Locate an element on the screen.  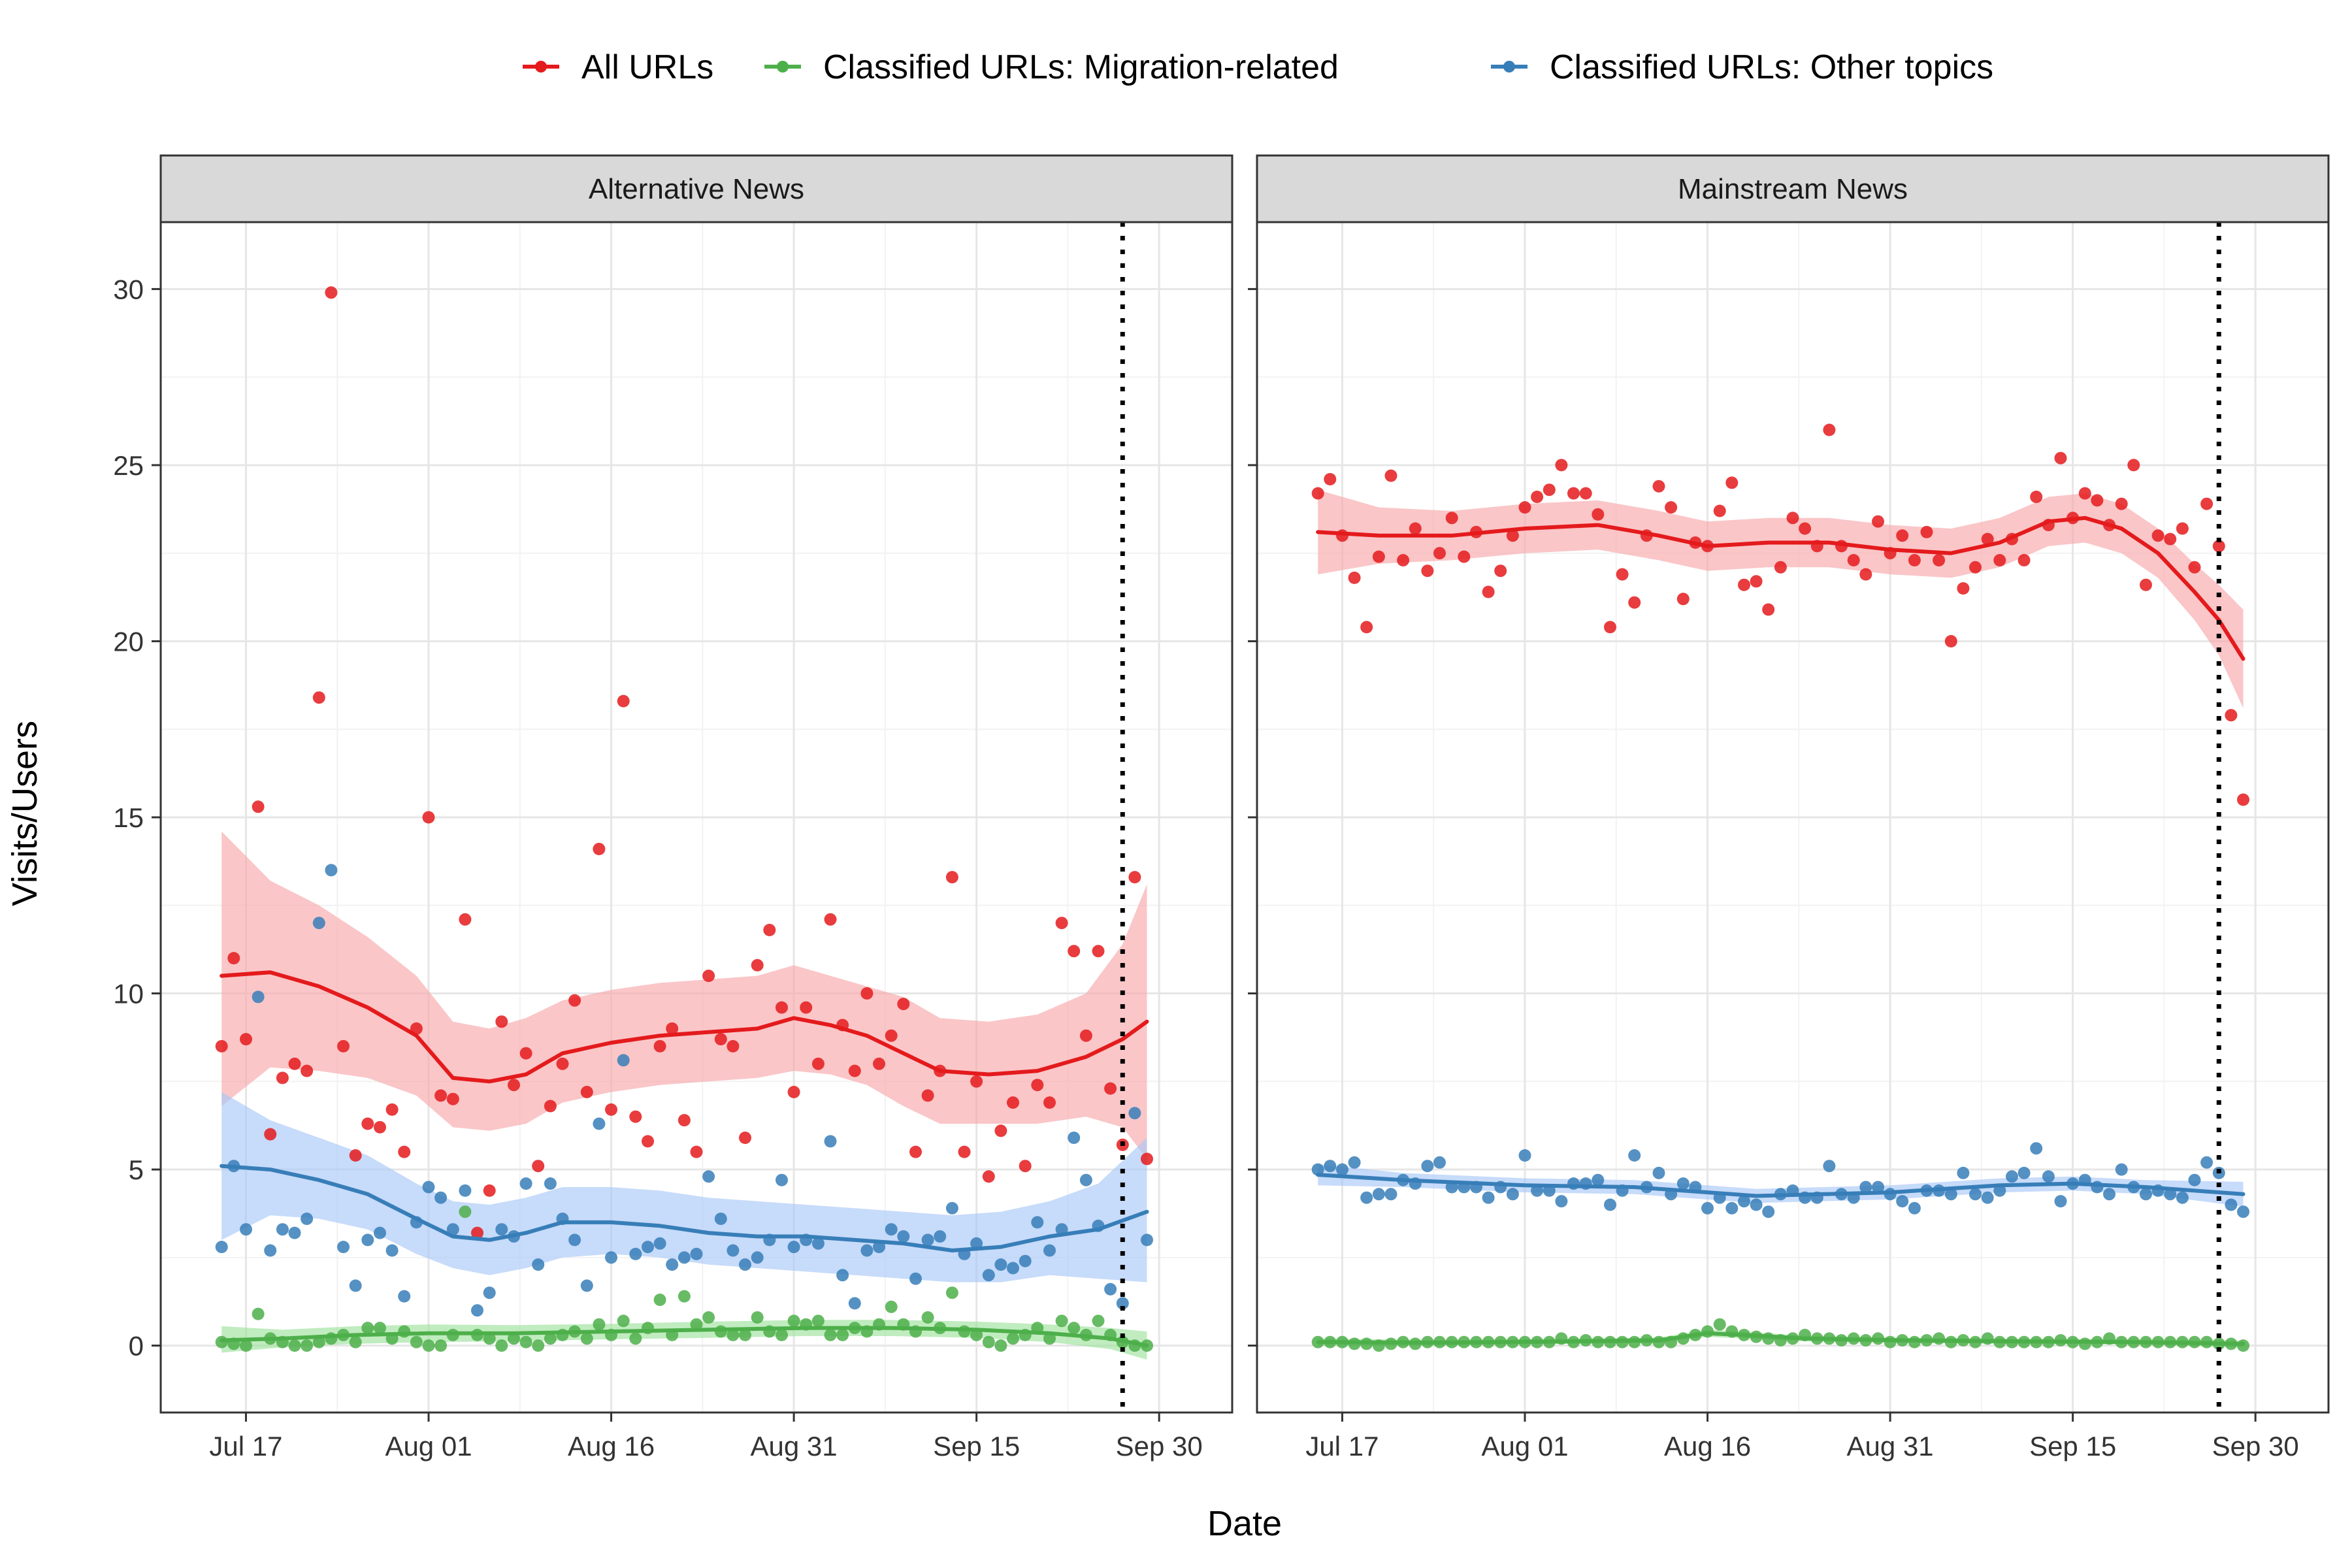
x-axis: Jul 17 Aug 01 Aug 16 Aug 31 Sep 15 Sep 30 is located at coordinates (706, 1437).